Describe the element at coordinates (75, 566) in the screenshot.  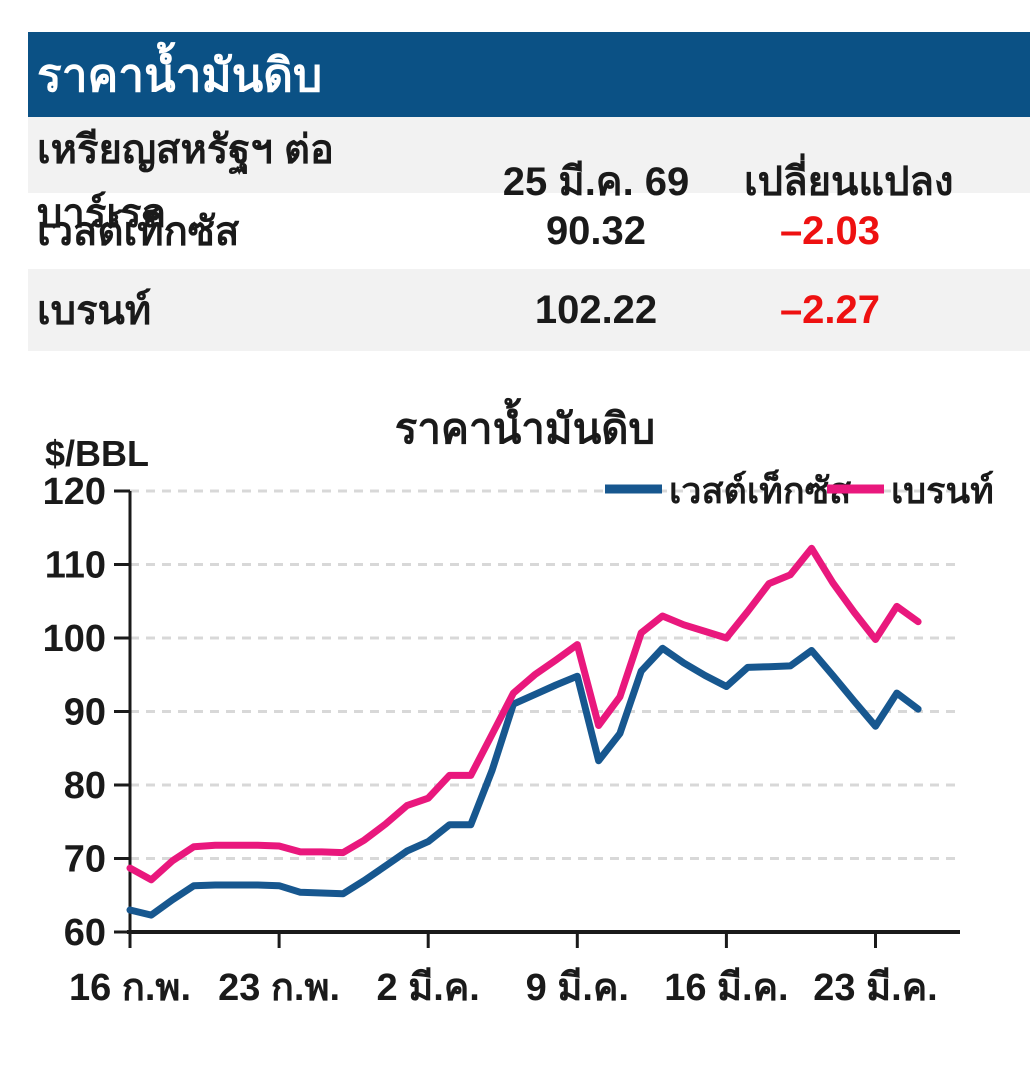
I see `y-tick-label: 110` at that location.